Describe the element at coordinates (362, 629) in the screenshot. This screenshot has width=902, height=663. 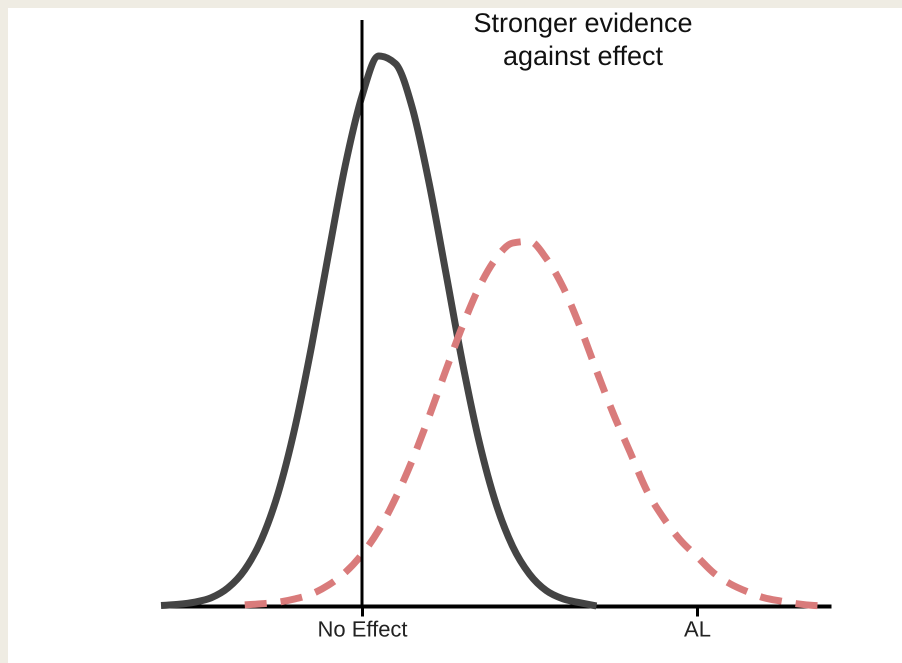
I see `x-tick-label: No Effect` at that location.